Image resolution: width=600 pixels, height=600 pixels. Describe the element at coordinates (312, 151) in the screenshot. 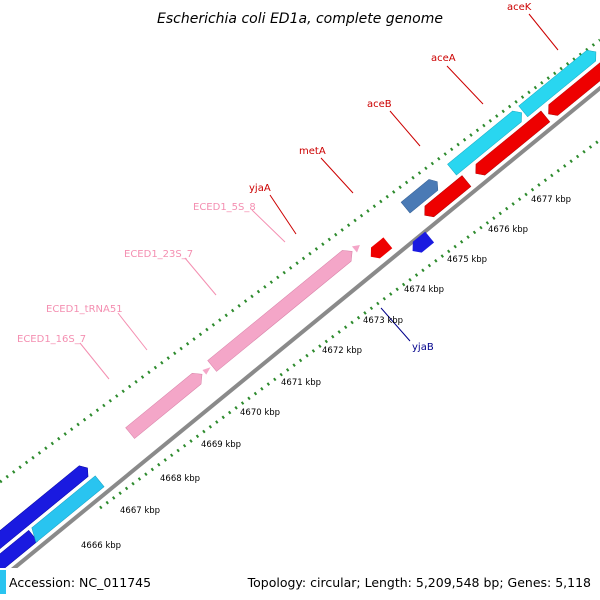

I see `label-metA: metA` at that location.